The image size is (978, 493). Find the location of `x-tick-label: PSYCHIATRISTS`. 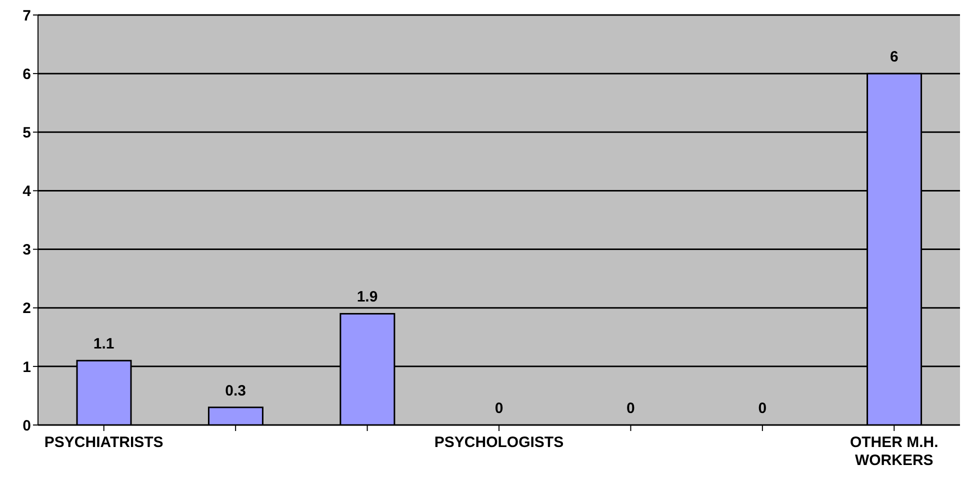

x-tick-label: PSYCHIATRISTS is located at coordinates (104, 442).